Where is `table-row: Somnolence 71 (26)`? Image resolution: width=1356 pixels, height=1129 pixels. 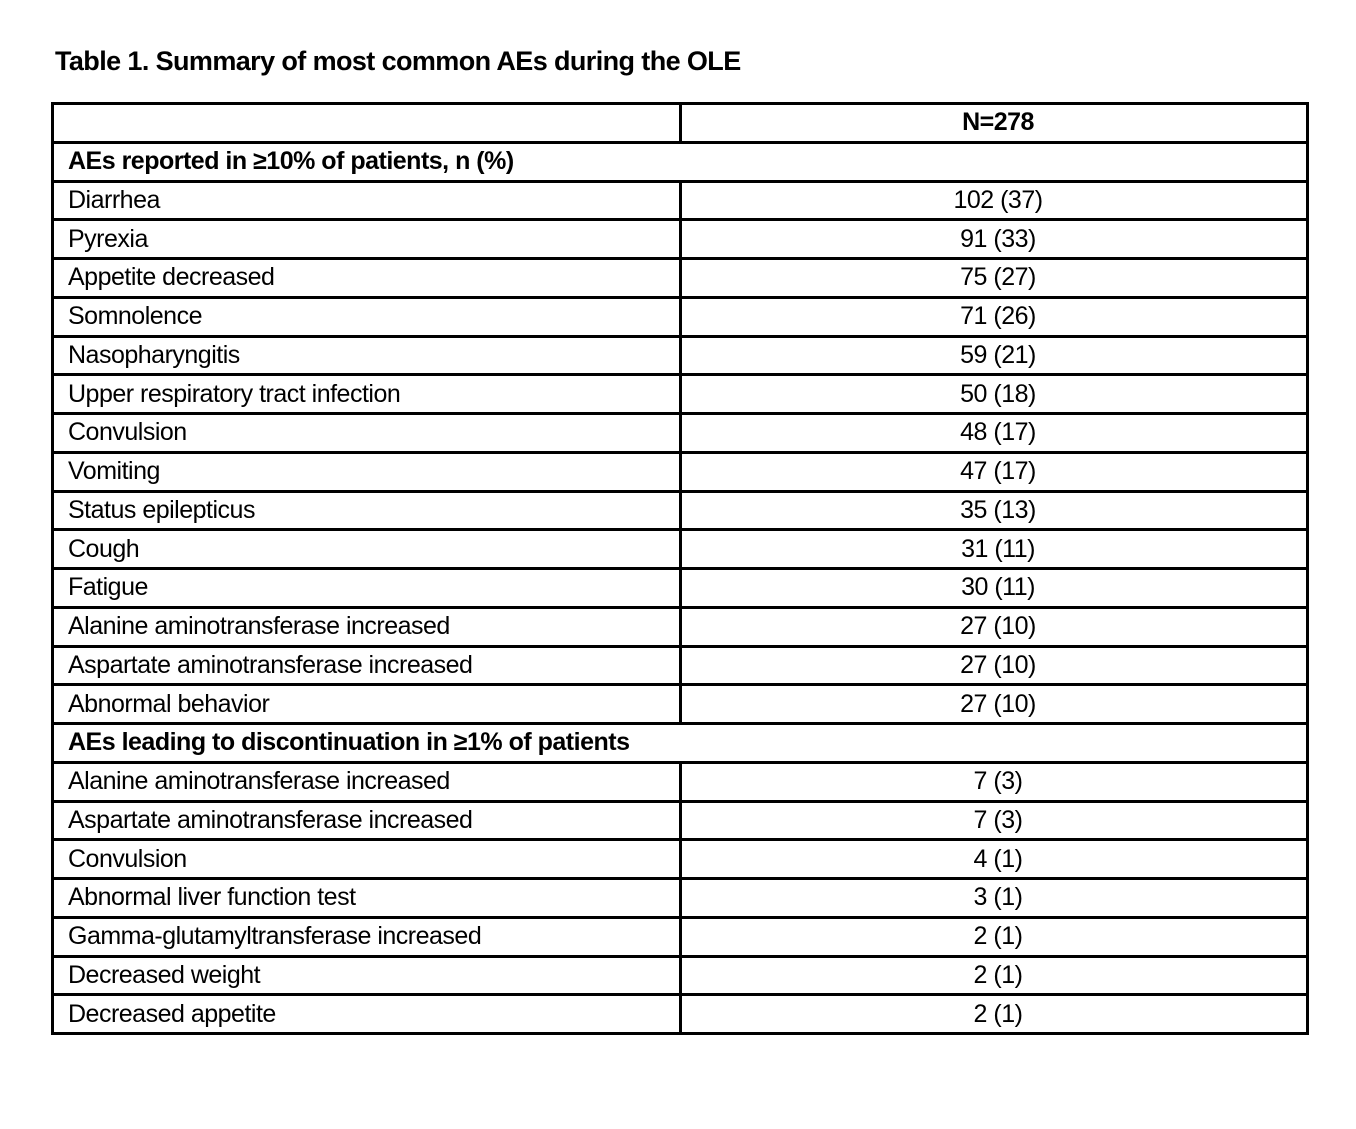 table-row: Somnolence 71 (26) is located at coordinates (680, 316).